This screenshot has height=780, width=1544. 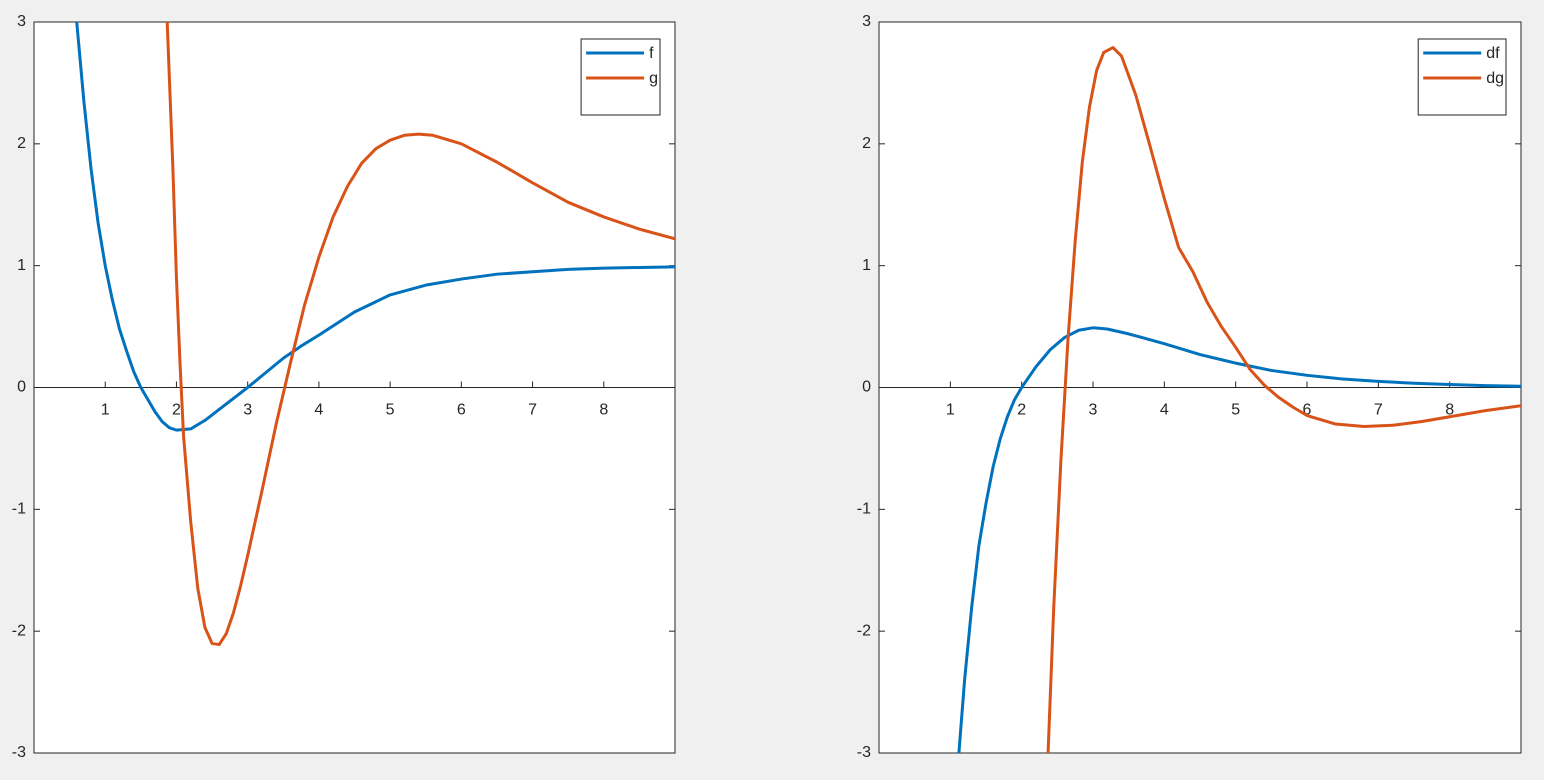 What do you see at coordinates (1493, 53) in the screenshot?
I see `legend-label: df` at bounding box center [1493, 53].